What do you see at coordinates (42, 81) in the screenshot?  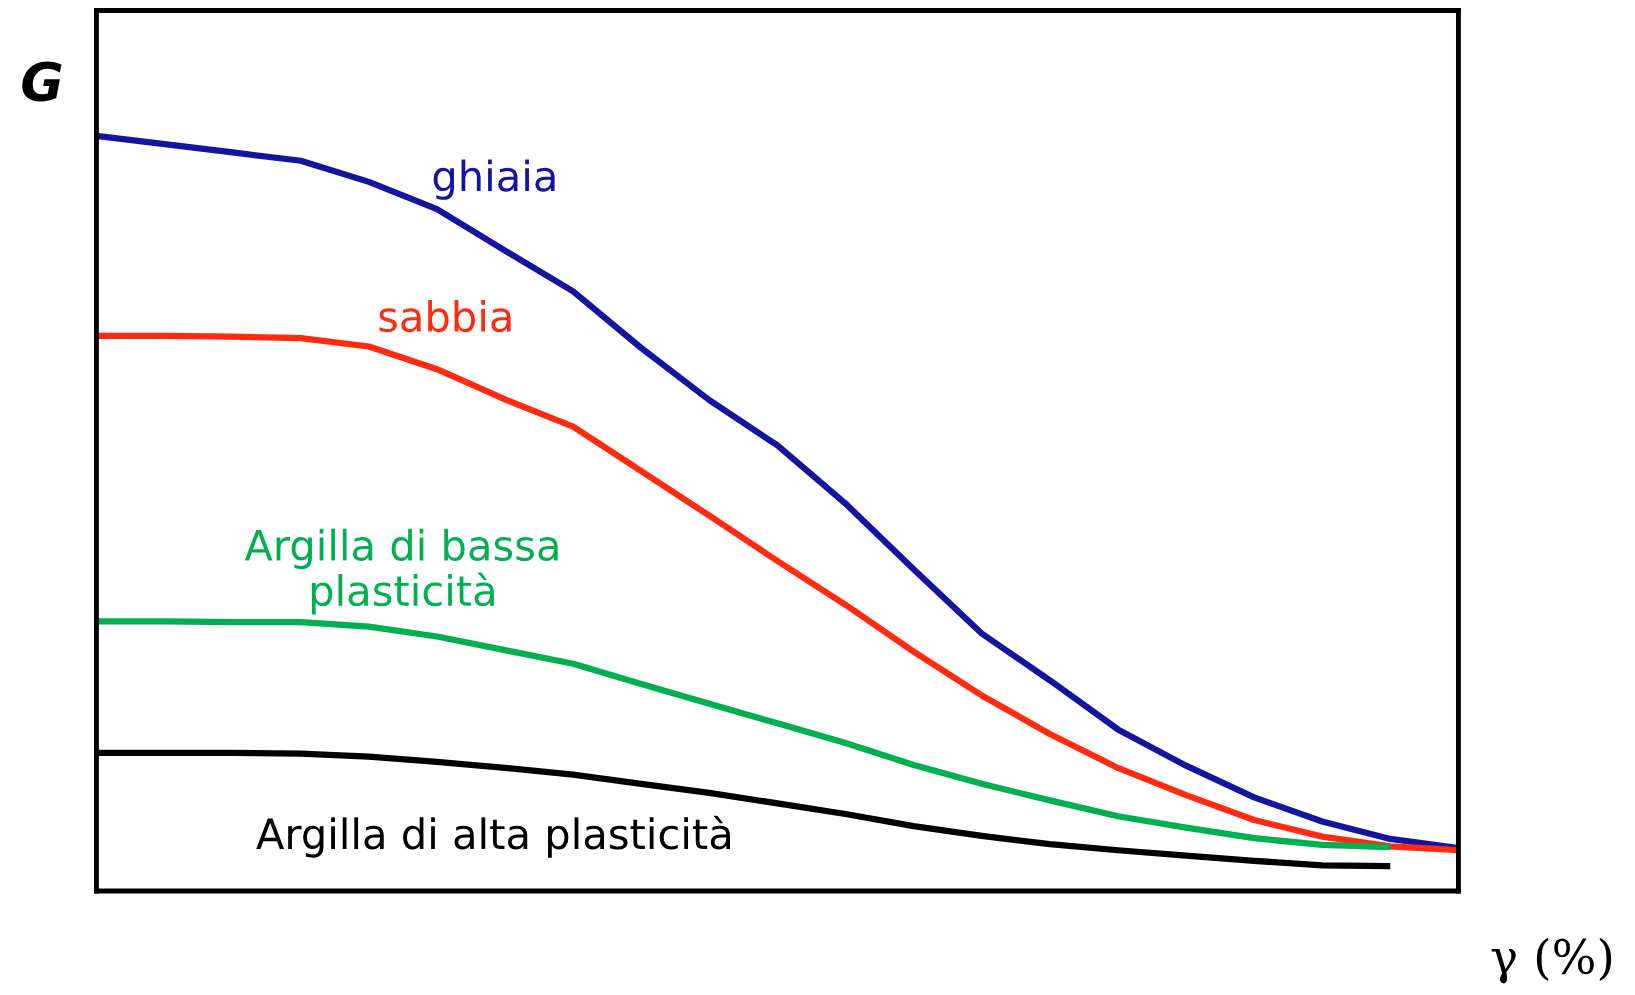 I see `y-axis-title: G` at bounding box center [42, 81].